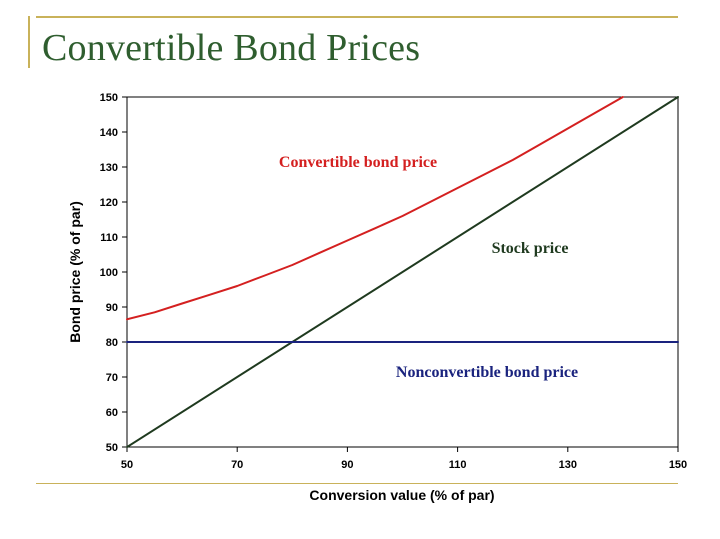  I want to click on x-axis-title: Conversion value (% of par), so click(401, 495).